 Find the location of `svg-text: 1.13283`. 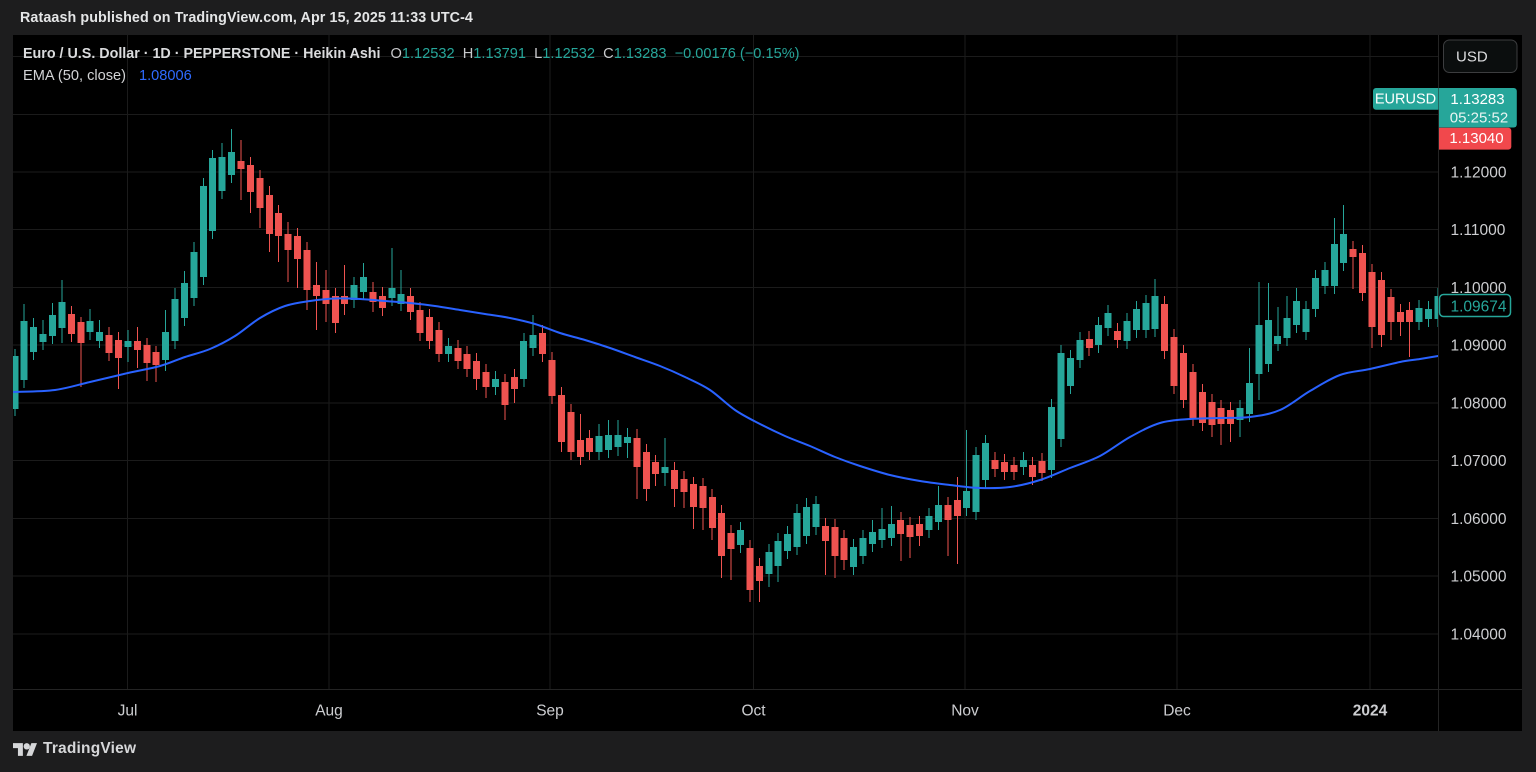

svg-text: 1.13283 is located at coordinates (1477, 99).